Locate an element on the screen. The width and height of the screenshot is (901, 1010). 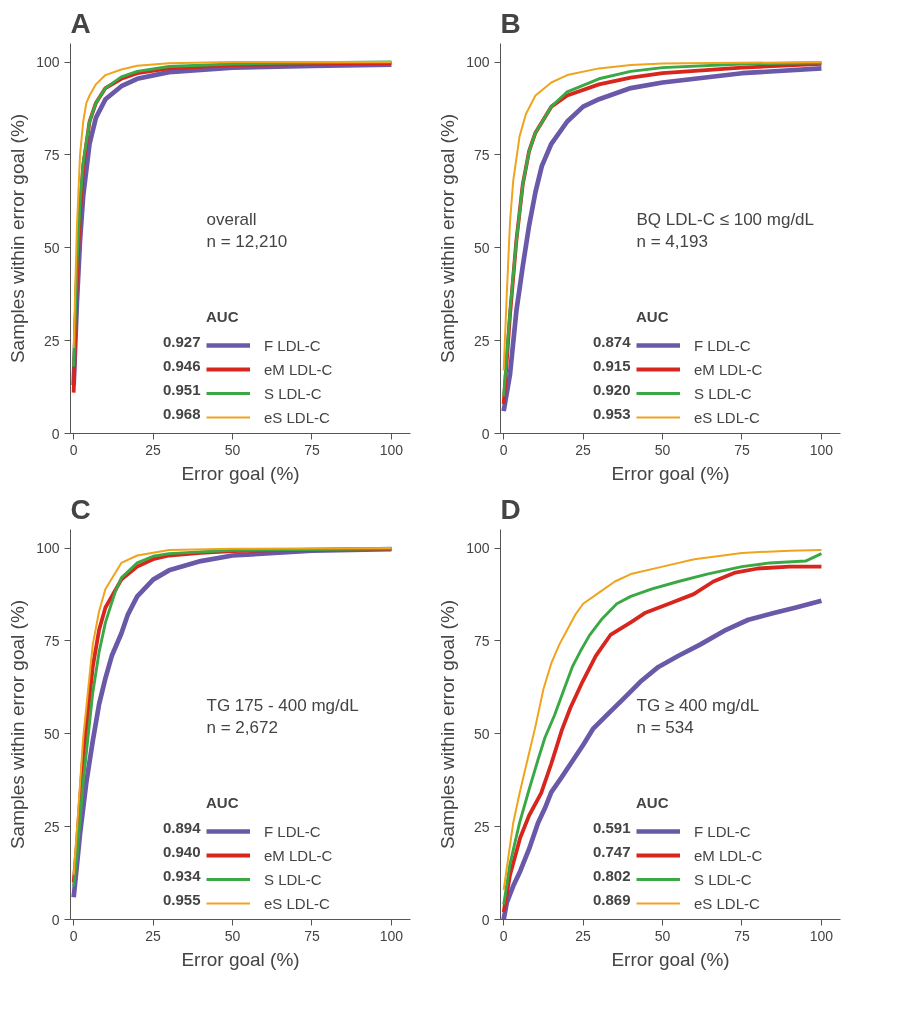
annotation: 0.747 is located at coordinates (611, 851).